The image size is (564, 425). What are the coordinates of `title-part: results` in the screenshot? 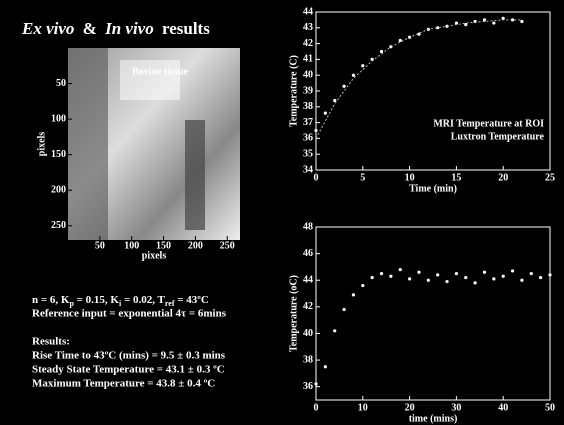 It's located at (186, 28).